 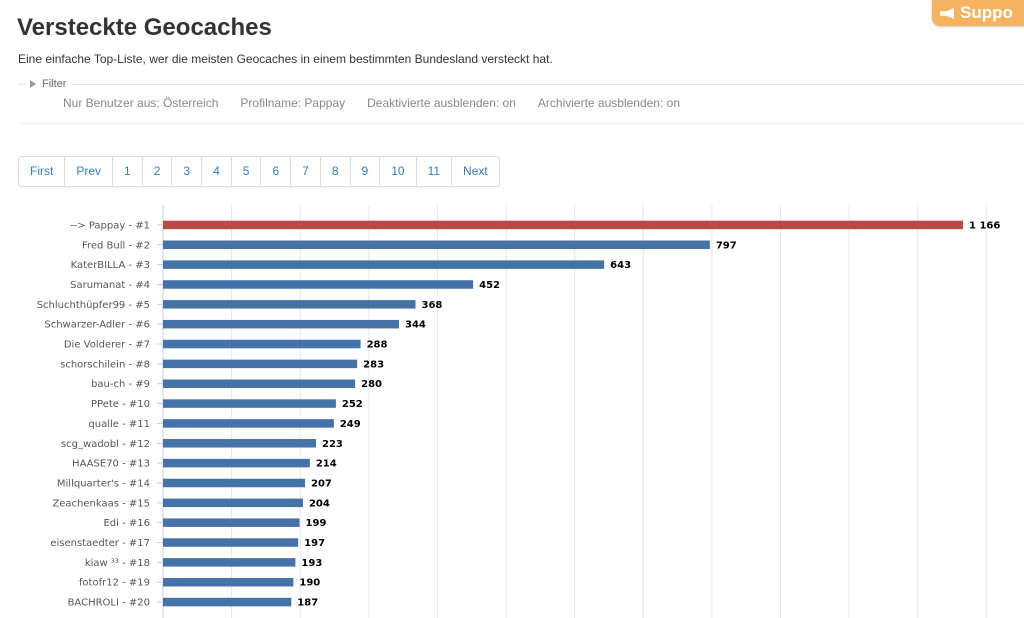 I want to click on data-label: 452, so click(x=489, y=285).